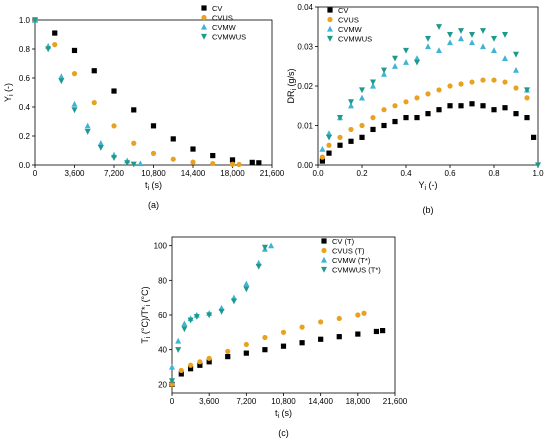 This screenshot has width=550, height=445. What do you see at coordinates (162, 350) in the screenshot?
I see `y-tick-label: 40` at bounding box center [162, 350].